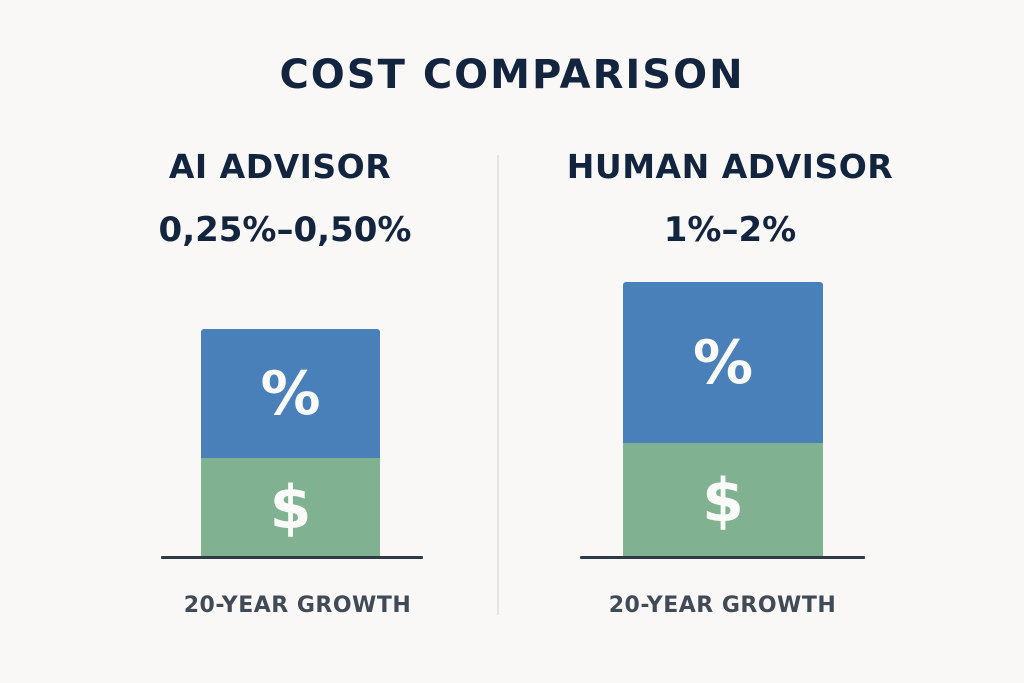 This screenshot has height=683, width=1024. What do you see at coordinates (722, 605) in the screenshot?
I see `human-axis-label: 20-YEAR GROWTH` at bounding box center [722, 605].